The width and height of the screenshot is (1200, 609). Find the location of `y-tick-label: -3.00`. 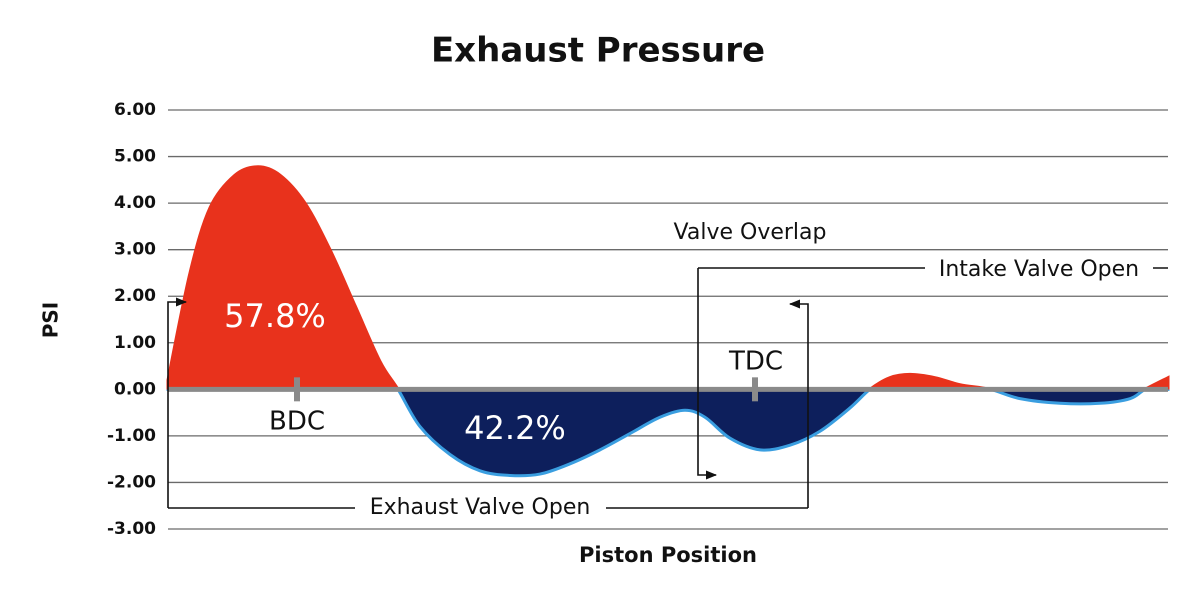

y-tick-label: -3.00 is located at coordinates (131, 529).